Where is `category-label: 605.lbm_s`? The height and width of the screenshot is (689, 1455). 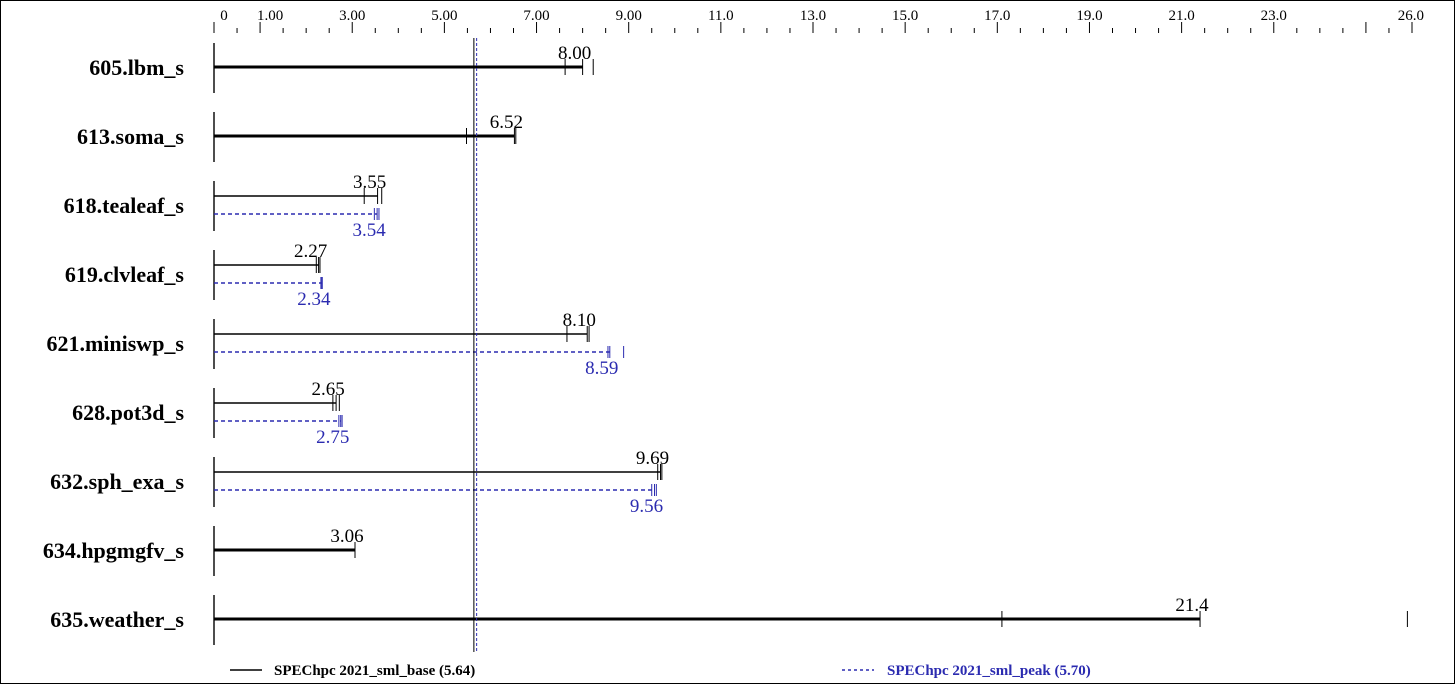
category-label: 605.lbm_s is located at coordinates (136, 67).